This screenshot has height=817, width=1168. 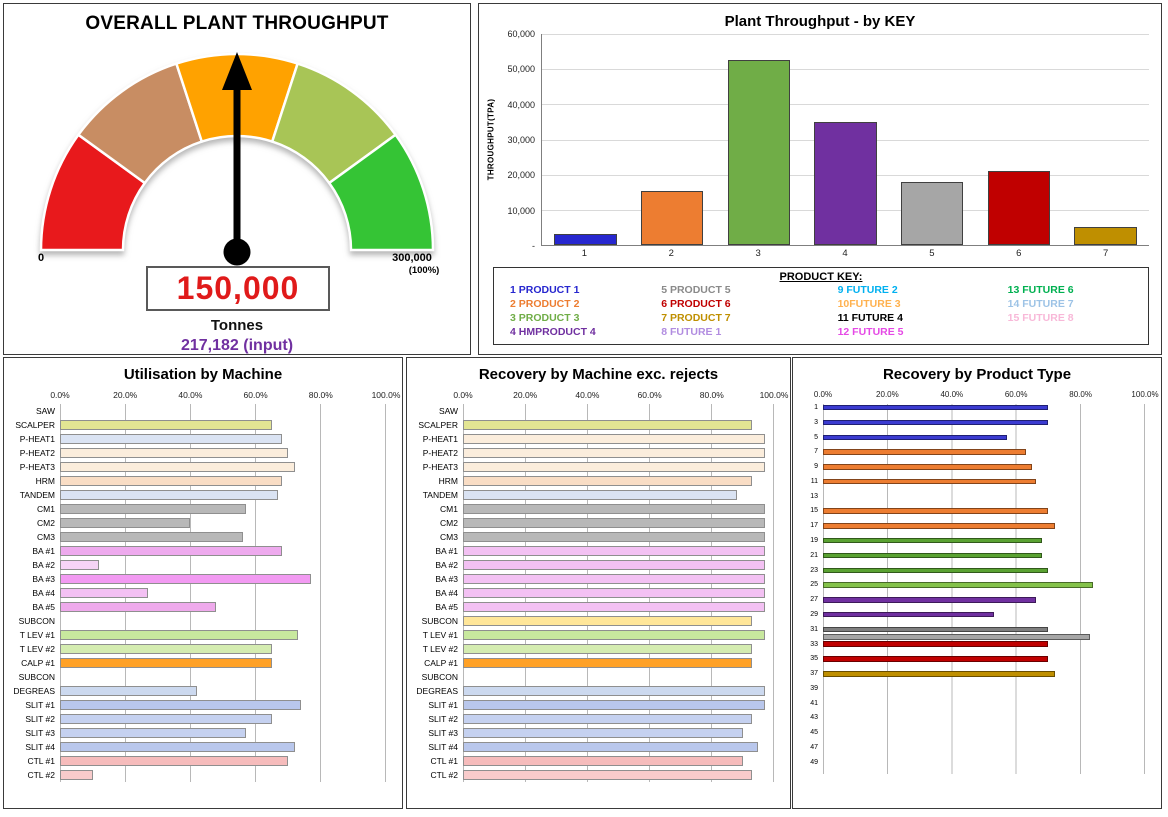 What do you see at coordinates (438, 425) in the screenshot?
I see `row-label: SCALPER` at bounding box center [438, 425].